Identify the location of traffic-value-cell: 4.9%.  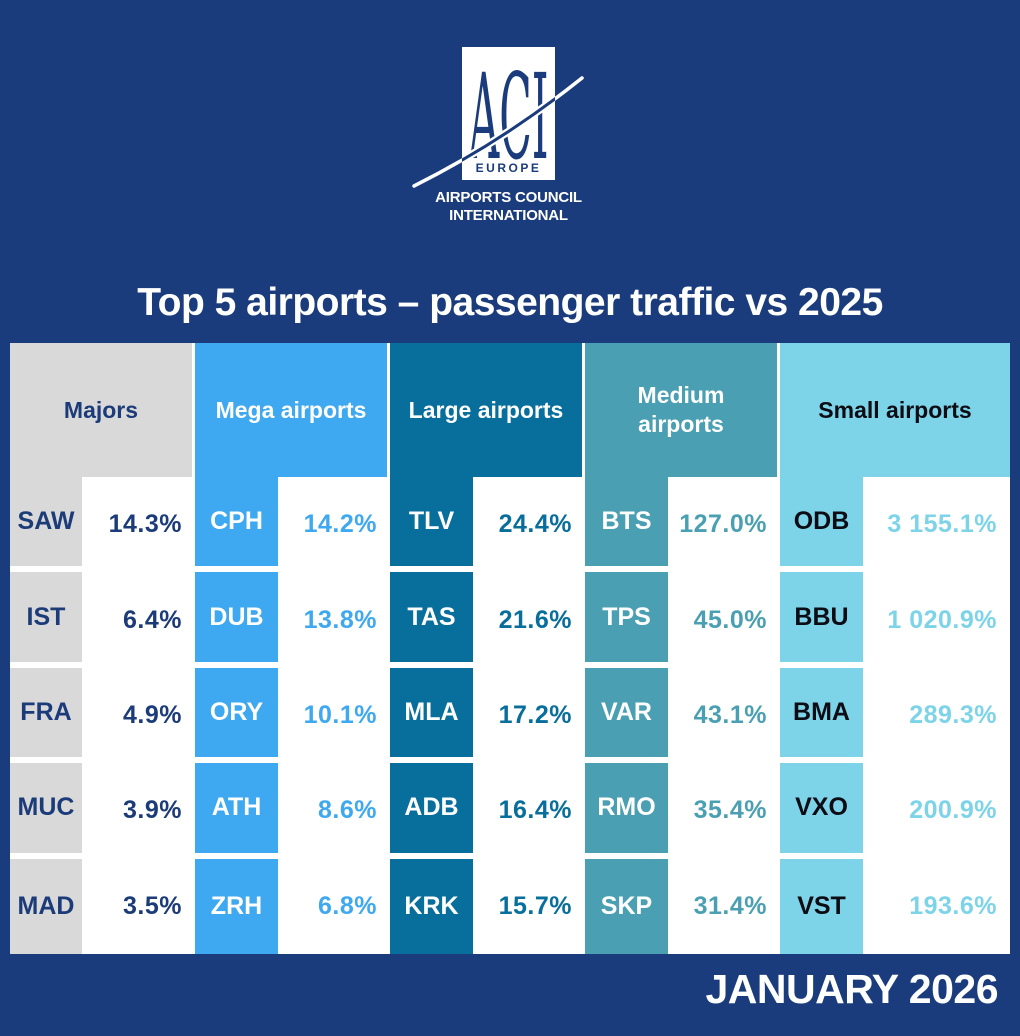
(138, 715).